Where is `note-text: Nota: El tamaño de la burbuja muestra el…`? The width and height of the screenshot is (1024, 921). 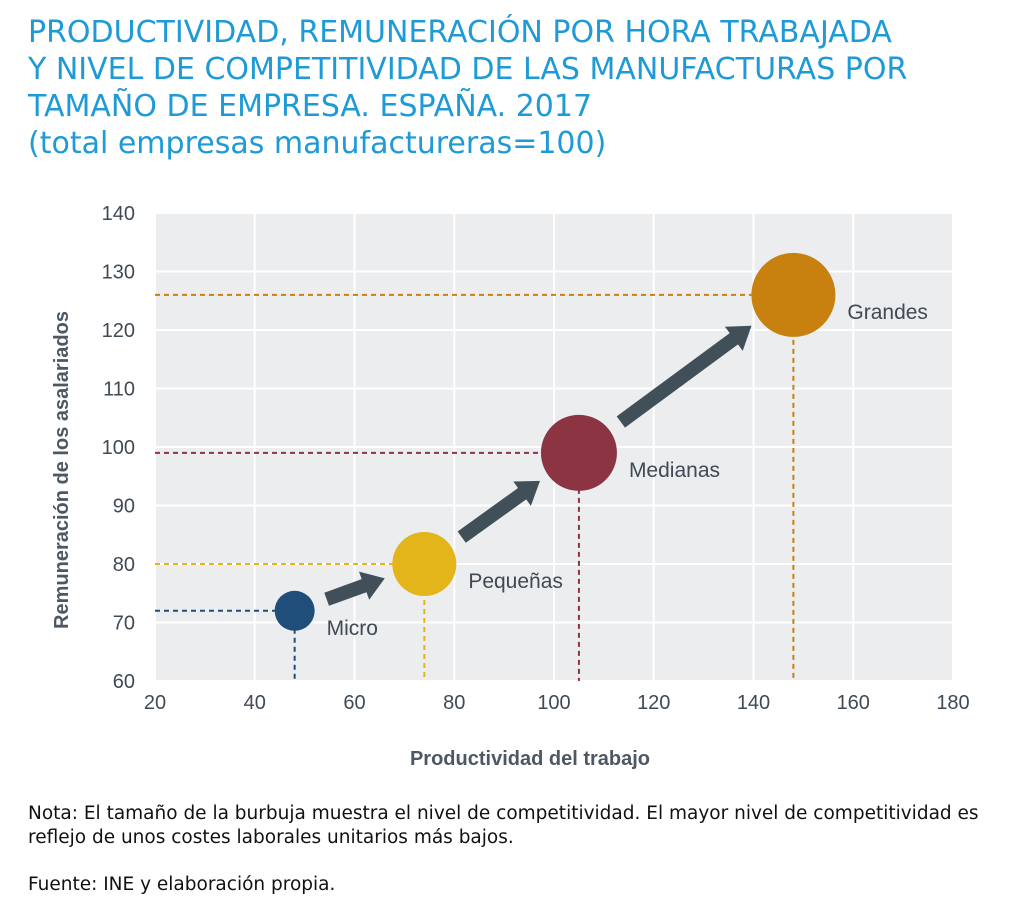
note-text: Nota: El tamaño de la burbuja muestra el… is located at coordinates (503, 825).